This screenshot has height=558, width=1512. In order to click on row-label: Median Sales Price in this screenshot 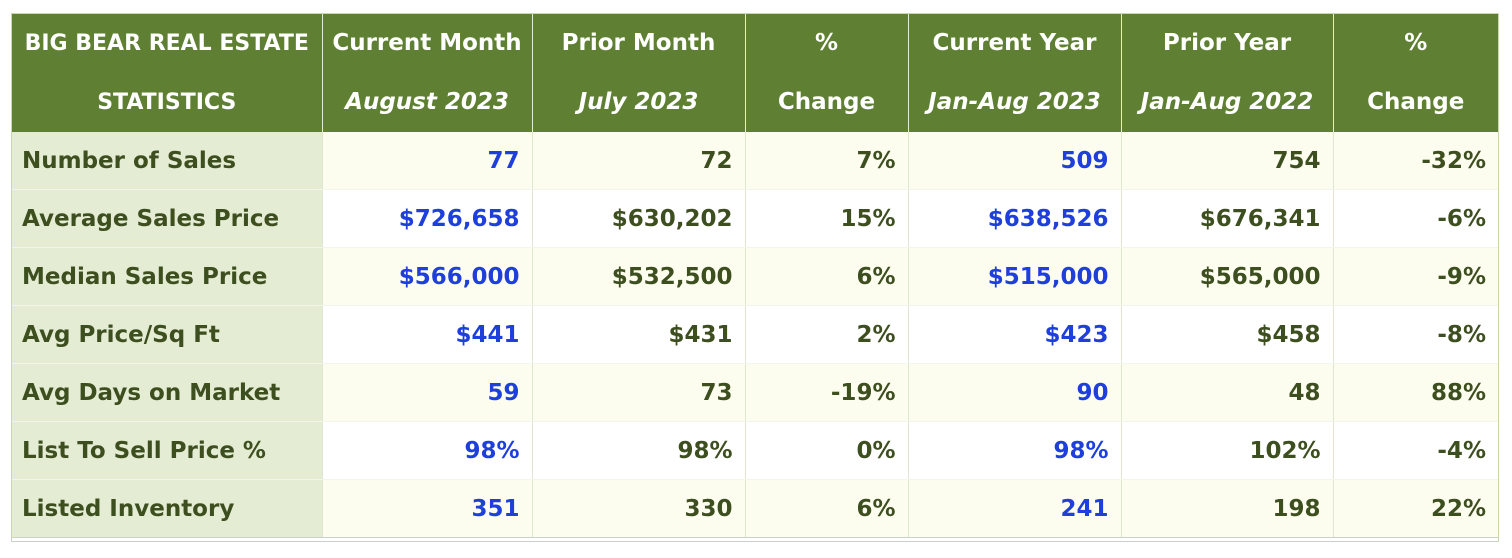, I will do `click(167, 276)`.